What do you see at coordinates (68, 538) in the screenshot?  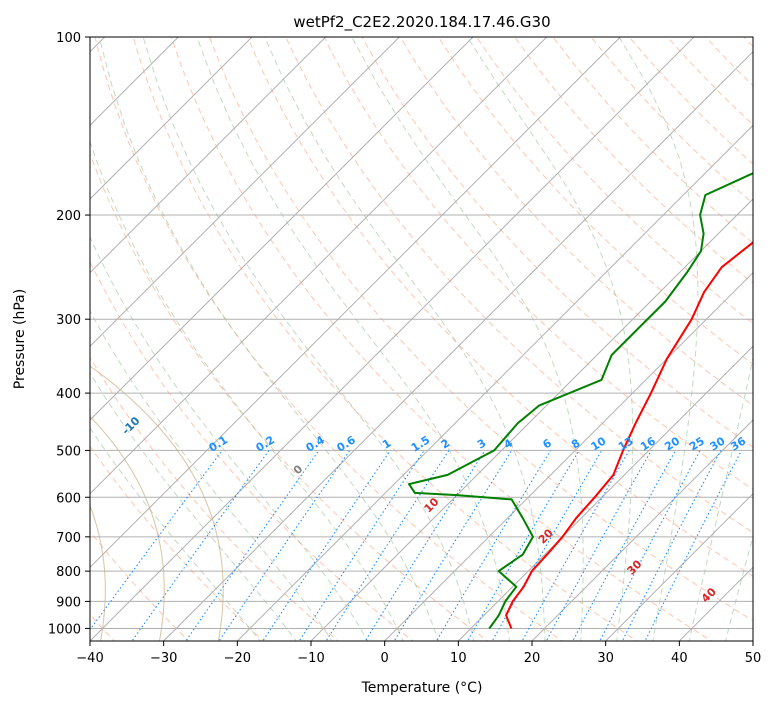 I see `y-tick-label: 700` at bounding box center [68, 538].